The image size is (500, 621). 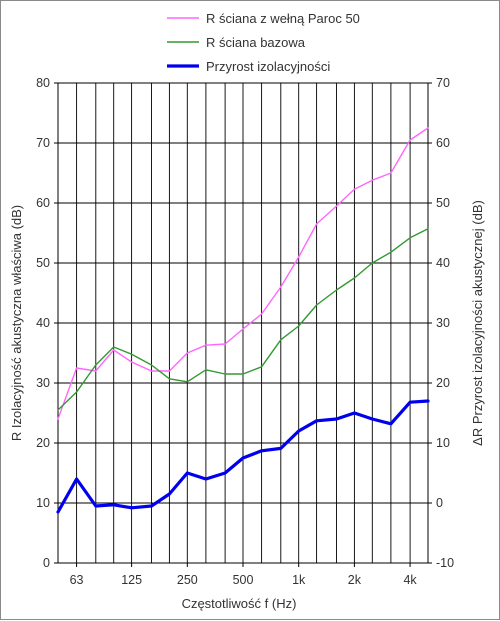 What do you see at coordinates (445, 563) in the screenshot?
I see `y-right-tick-label: -10` at bounding box center [445, 563].